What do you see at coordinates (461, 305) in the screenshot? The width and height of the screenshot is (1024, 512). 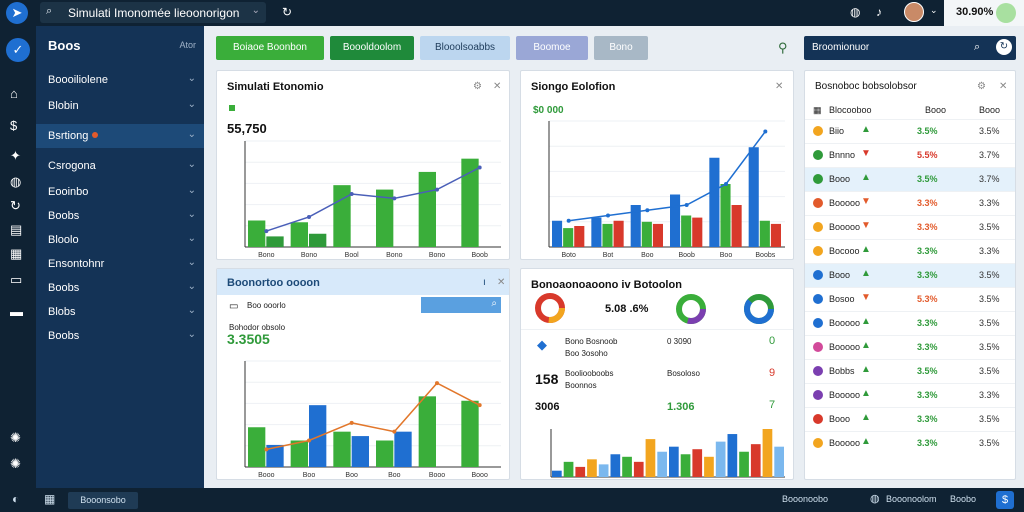 I see `filter-input: ⌕` at bounding box center [461, 305].